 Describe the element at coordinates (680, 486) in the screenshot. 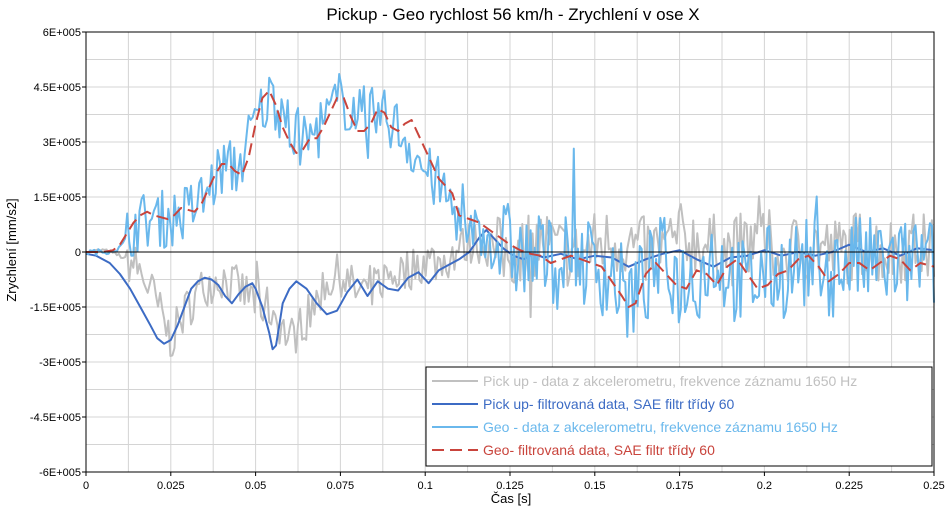

I see `x-tick-label: 0.175` at that location.